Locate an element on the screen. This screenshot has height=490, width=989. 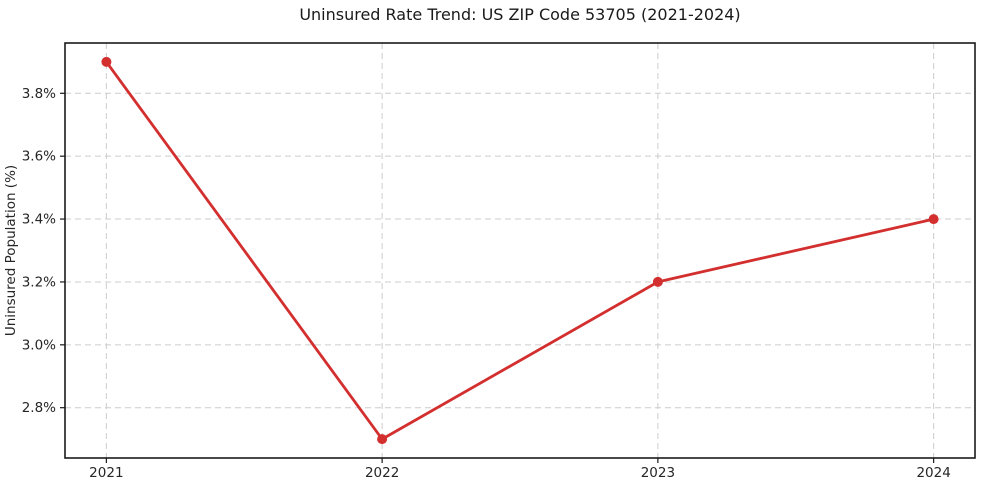
y-tick-label: 3.2% is located at coordinates (39, 282).